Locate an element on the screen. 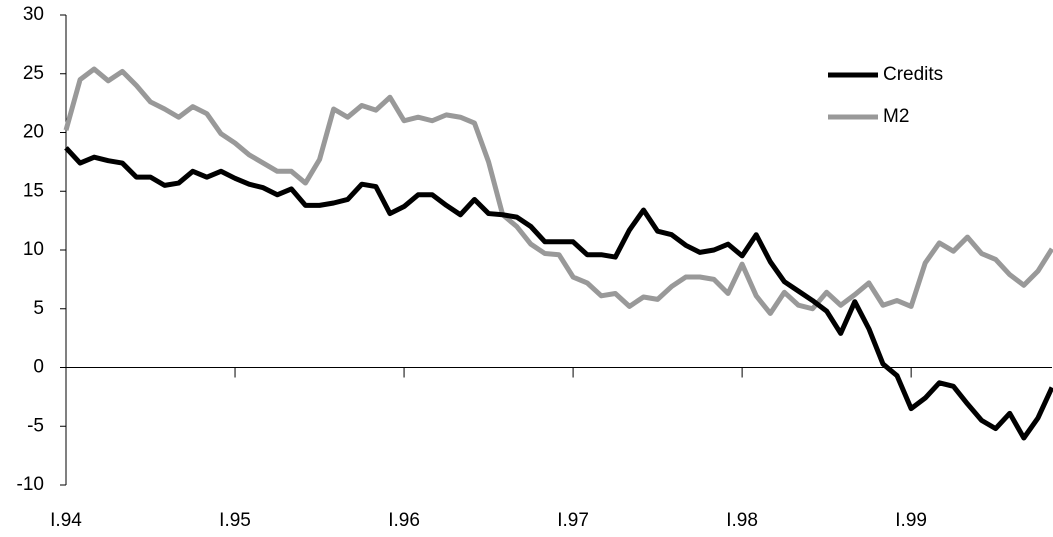 Image resolution: width=1053 pixels, height=537 pixels. x-tick-label: I.97 is located at coordinates (573, 520).